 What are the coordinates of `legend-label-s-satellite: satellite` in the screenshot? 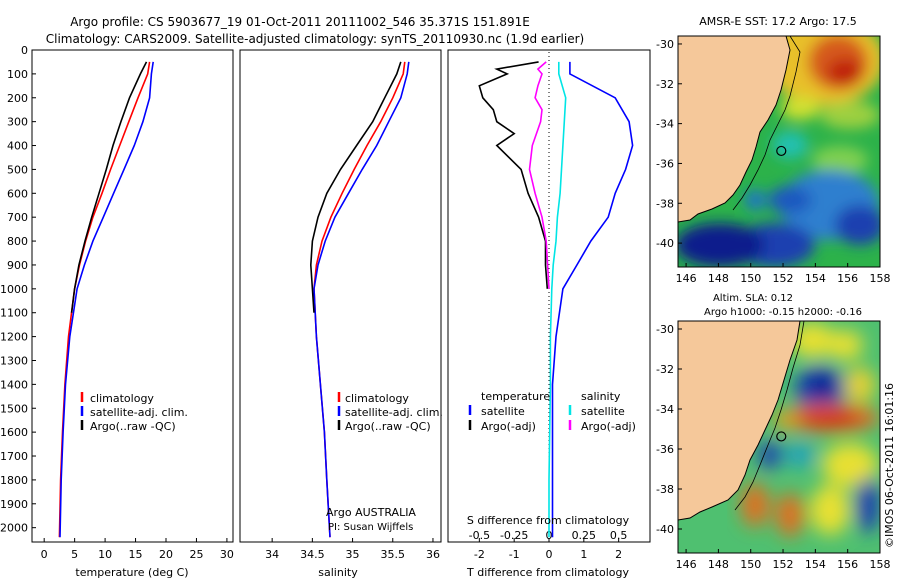 It's located at (603, 411).